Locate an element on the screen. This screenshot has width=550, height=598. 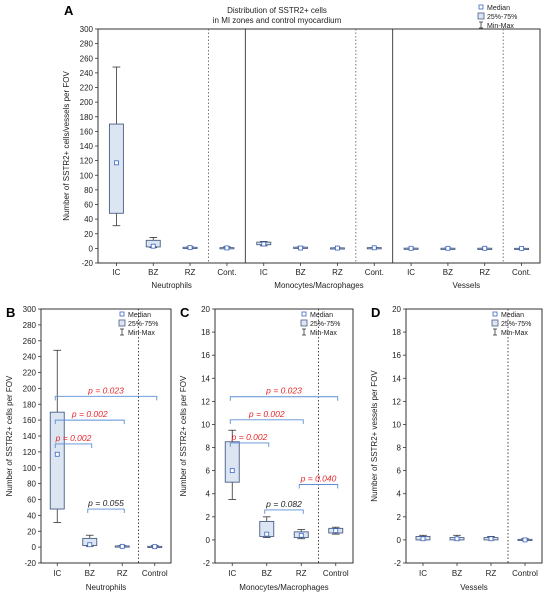
y-tick-label: 18 is located at coordinates (396, 332).